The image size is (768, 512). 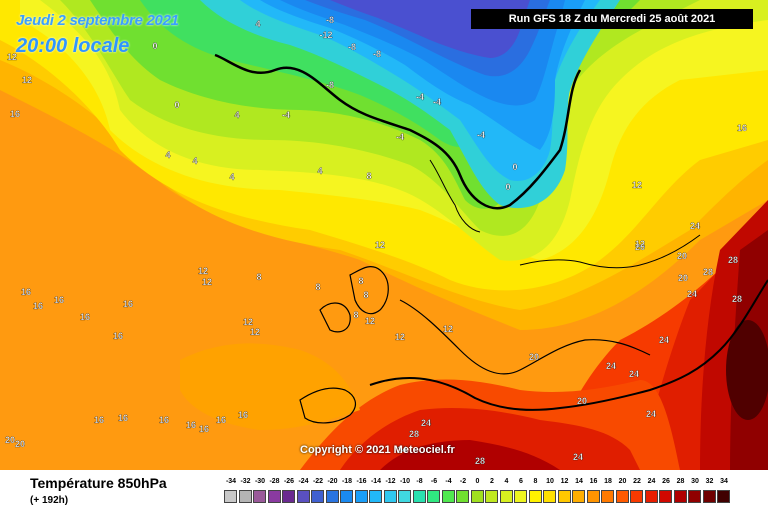 What do you see at coordinates (612, 19) in the screenshot?
I see `model-run-label: Run GFS 18 Z du Mercredi 25 août 2021` at bounding box center [612, 19].